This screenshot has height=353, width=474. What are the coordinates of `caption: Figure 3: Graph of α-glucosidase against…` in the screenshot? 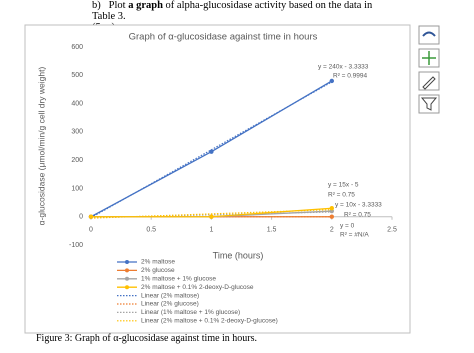 It's located at (147, 338).